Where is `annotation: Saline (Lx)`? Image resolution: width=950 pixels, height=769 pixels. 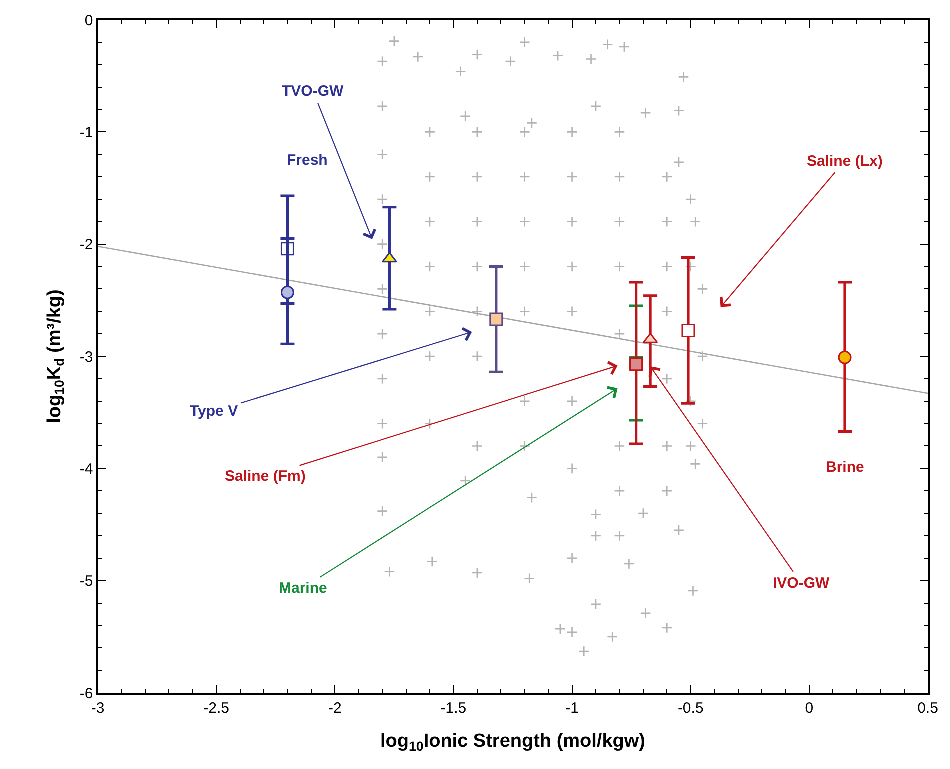
annotation: Saline (Lx) is located at coordinates (845, 161).